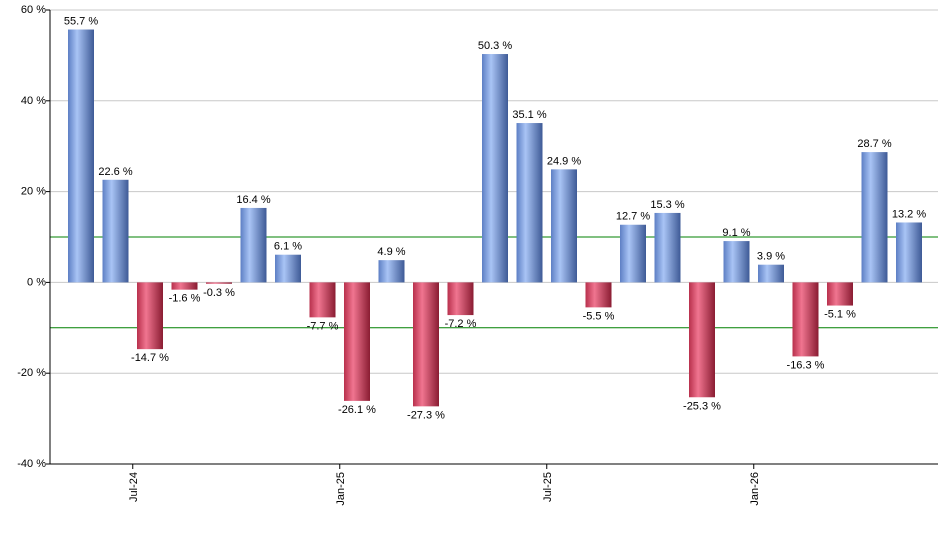 The height and width of the screenshot is (550, 940). What do you see at coordinates (33, 10) in the screenshot?
I see `y-tick-label: 60 %` at bounding box center [33, 10].